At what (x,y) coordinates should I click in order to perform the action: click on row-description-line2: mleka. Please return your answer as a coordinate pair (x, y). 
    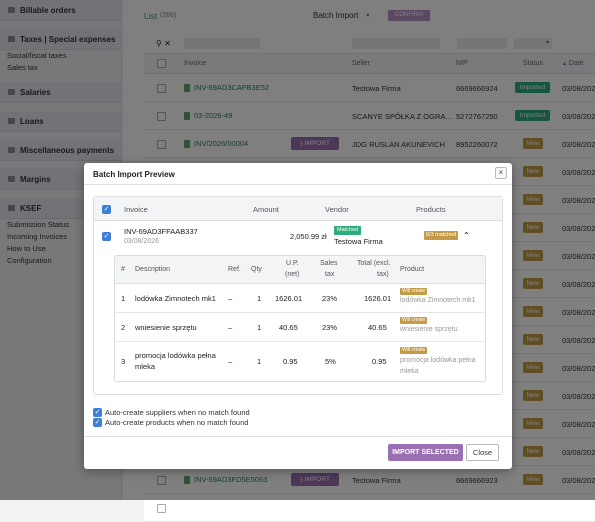
    Looking at the image, I should click on (145, 366).